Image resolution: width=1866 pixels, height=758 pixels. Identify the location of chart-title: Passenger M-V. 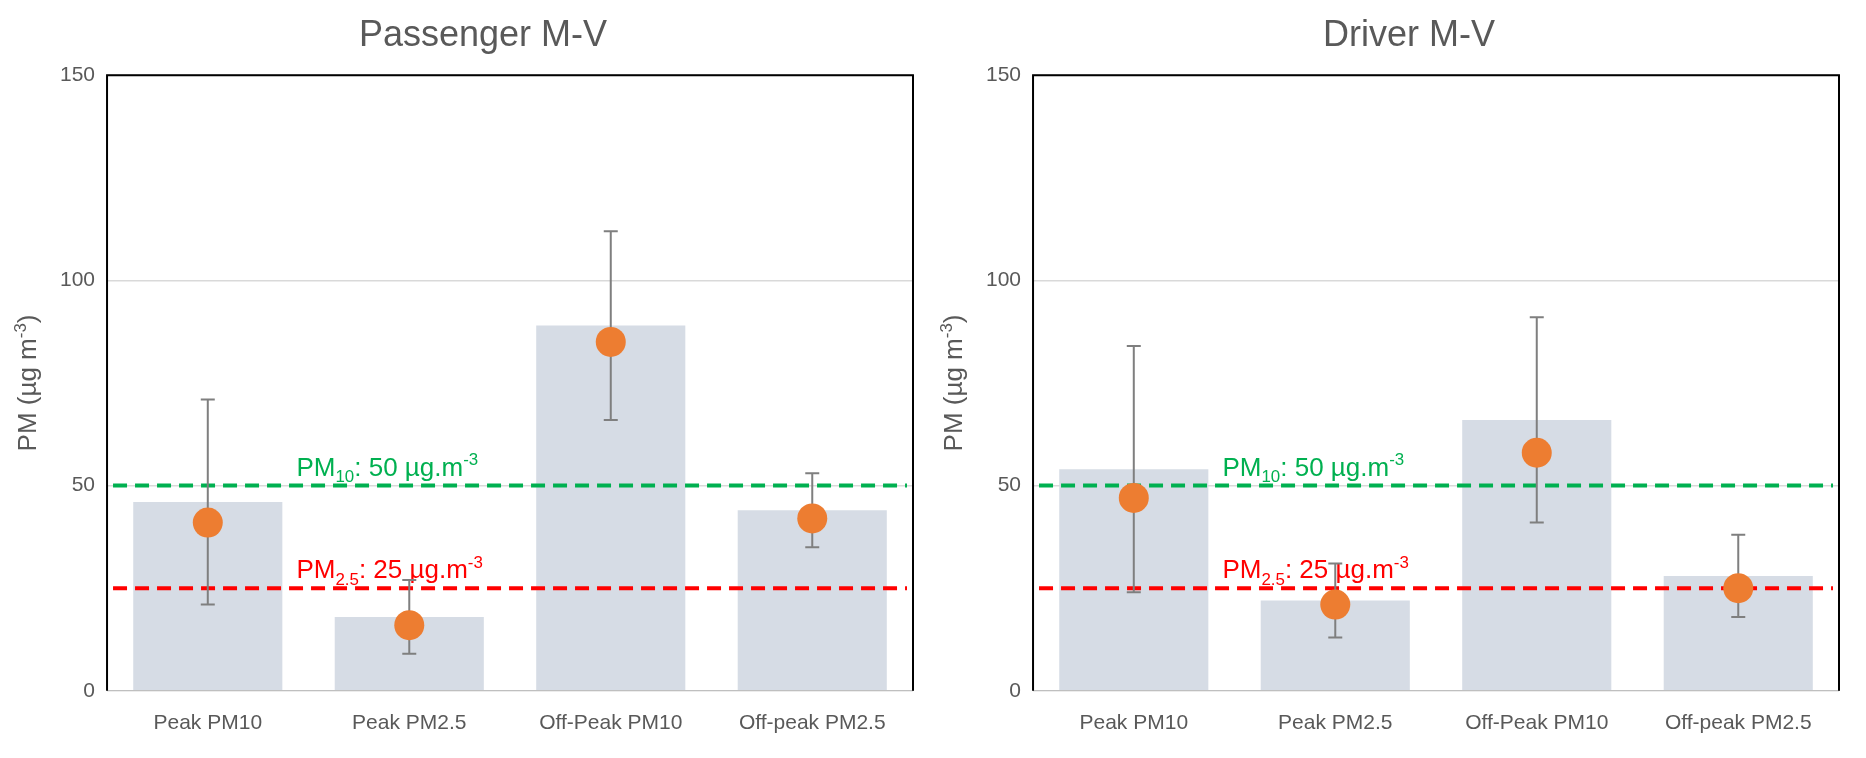
(483, 33).